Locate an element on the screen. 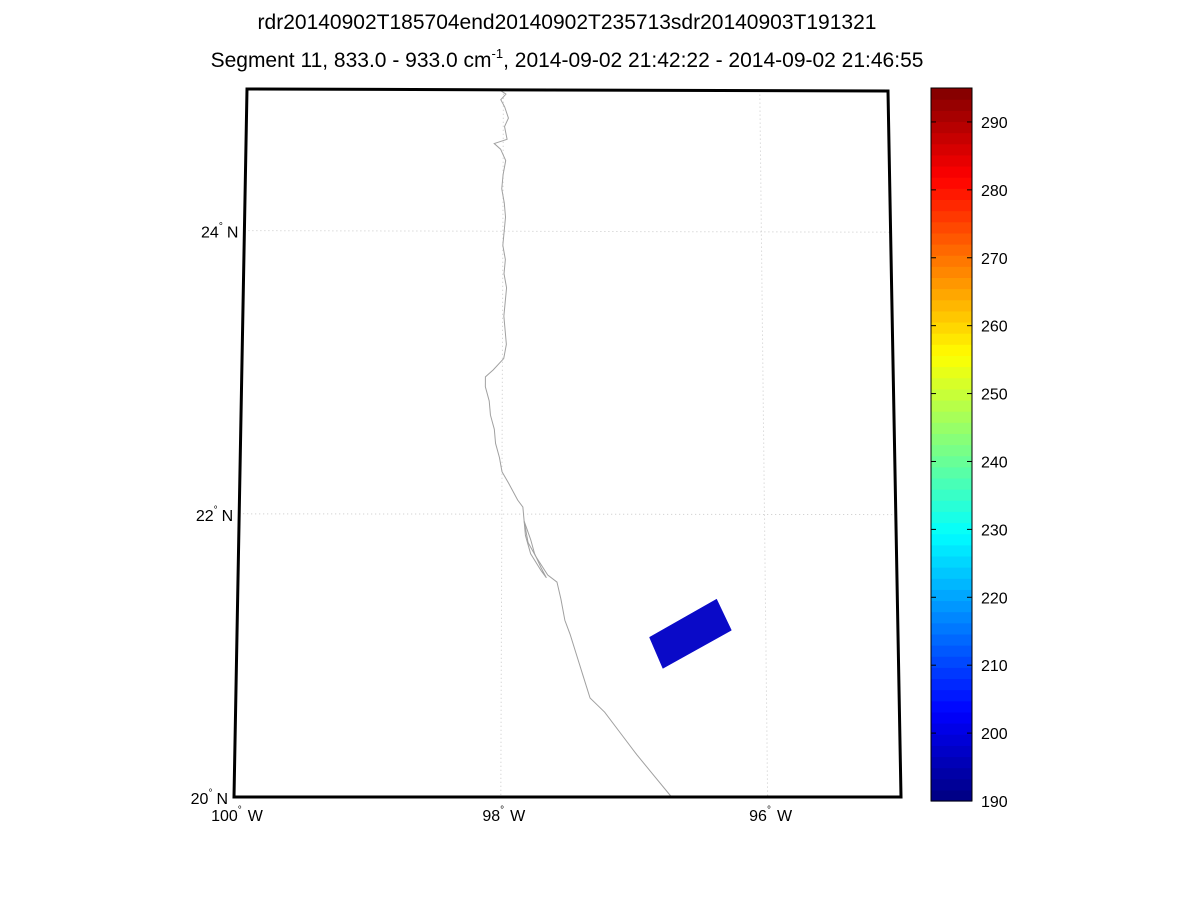 This screenshot has width=1200, height=900. colorbar-tick-label: 190 is located at coordinates (994, 802).